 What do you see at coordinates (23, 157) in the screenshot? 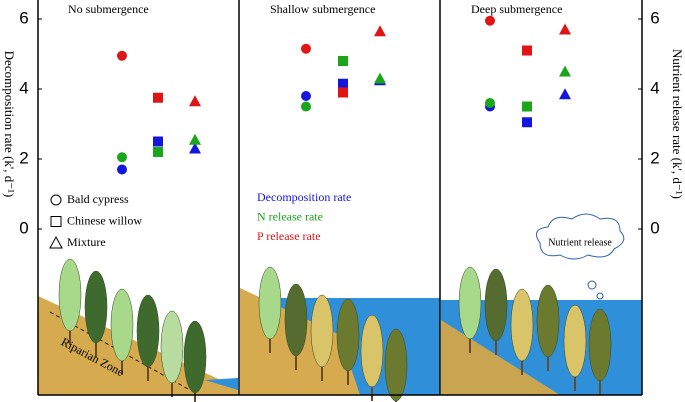
I see `y-tick-label: 2` at bounding box center [23, 157].